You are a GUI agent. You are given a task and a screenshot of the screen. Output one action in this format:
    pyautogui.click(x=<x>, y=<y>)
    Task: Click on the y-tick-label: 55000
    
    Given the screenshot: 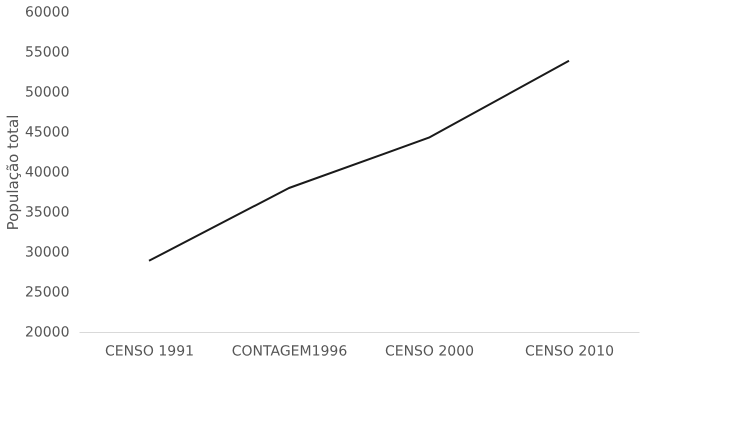 What is the action you would take?
    pyautogui.click(x=47, y=52)
    